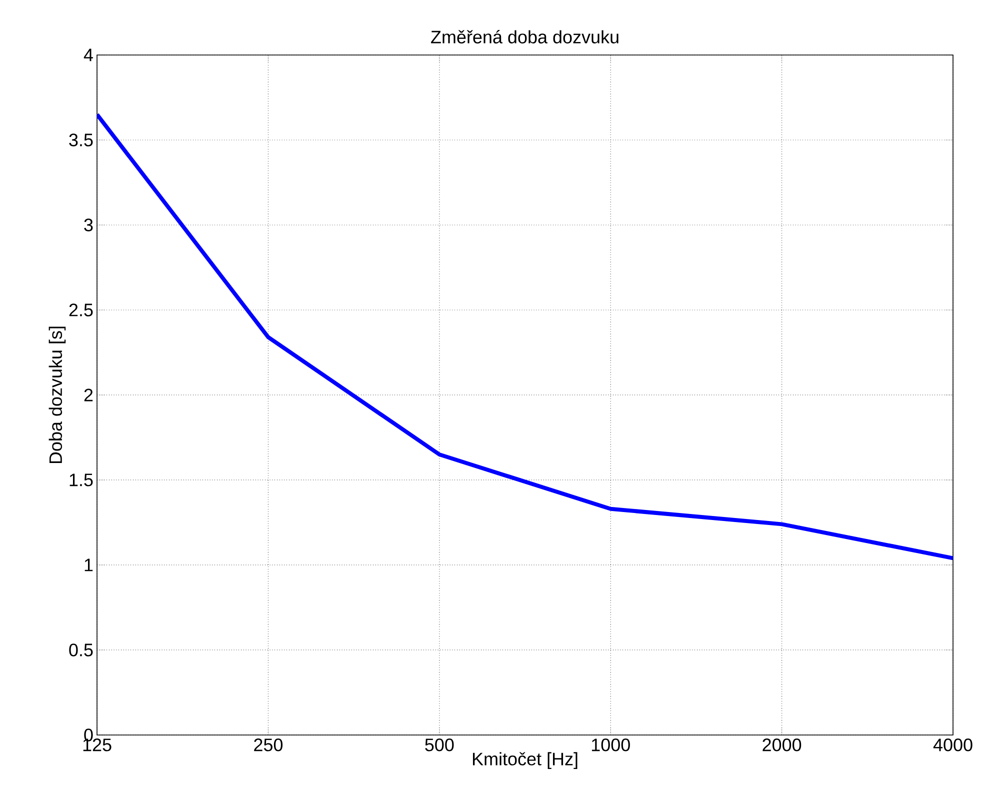  Describe the element at coordinates (782, 745) in the screenshot. I see `x-tick-label: 2000` at that location.